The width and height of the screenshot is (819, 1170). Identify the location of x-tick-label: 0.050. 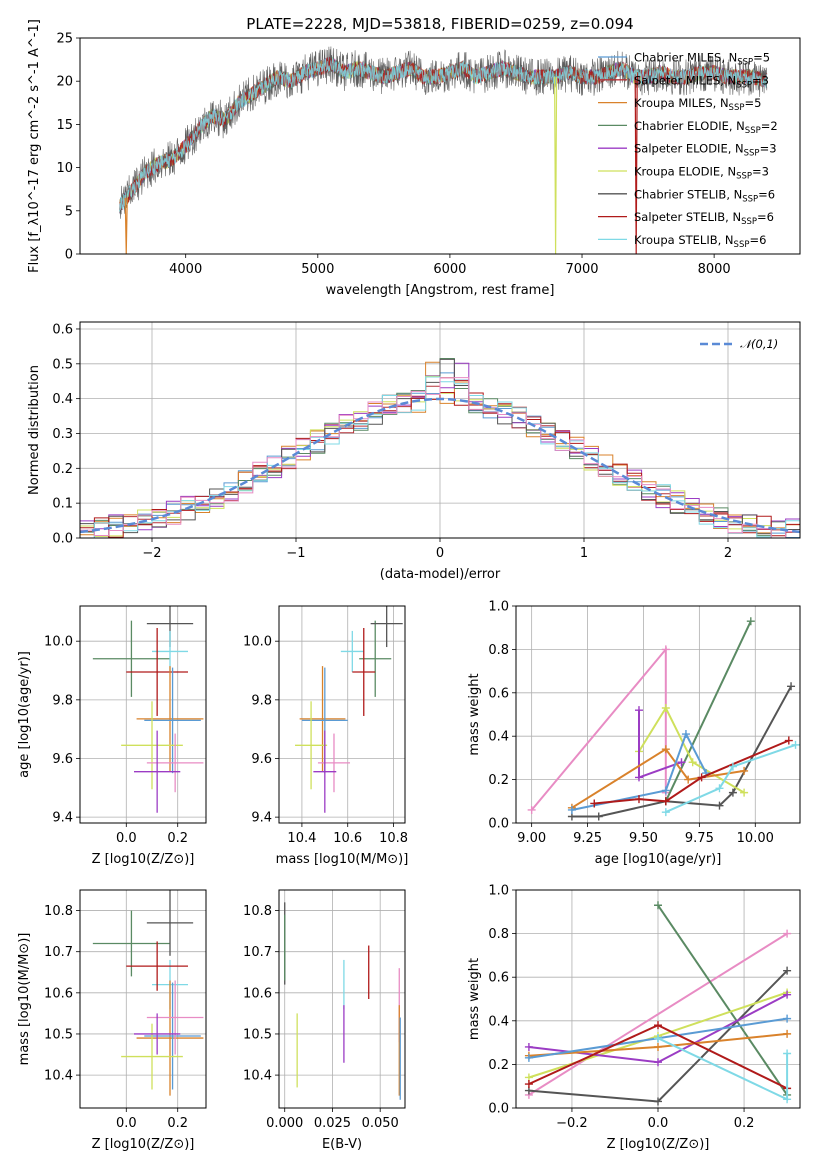
(380, 1123).